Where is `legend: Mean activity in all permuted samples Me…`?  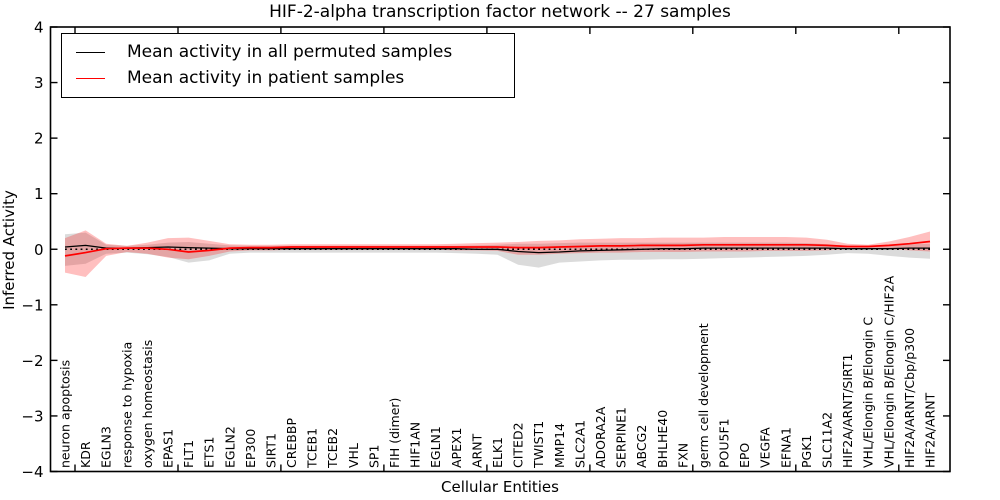 legend: Mean activity in all permuted samples Me… is located at coordinates (288, 65).